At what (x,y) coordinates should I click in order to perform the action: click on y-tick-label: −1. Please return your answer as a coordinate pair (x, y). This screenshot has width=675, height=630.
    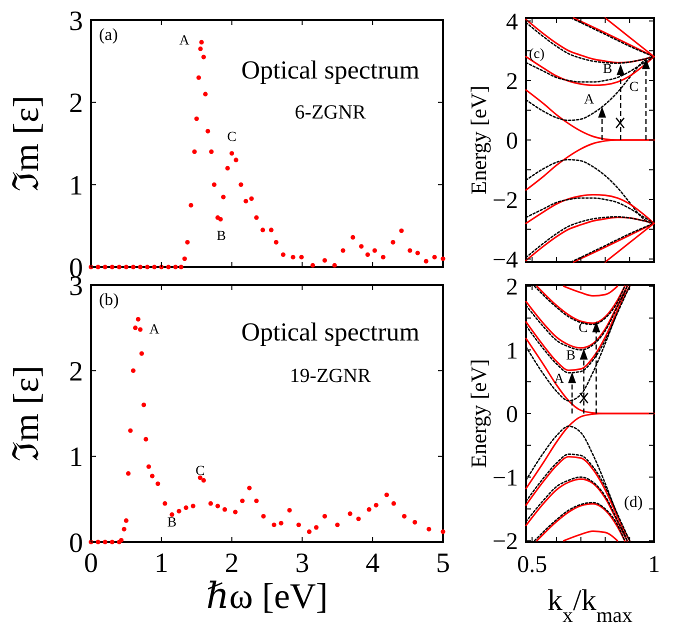
    Looking at the image, I should click on (505, 479).